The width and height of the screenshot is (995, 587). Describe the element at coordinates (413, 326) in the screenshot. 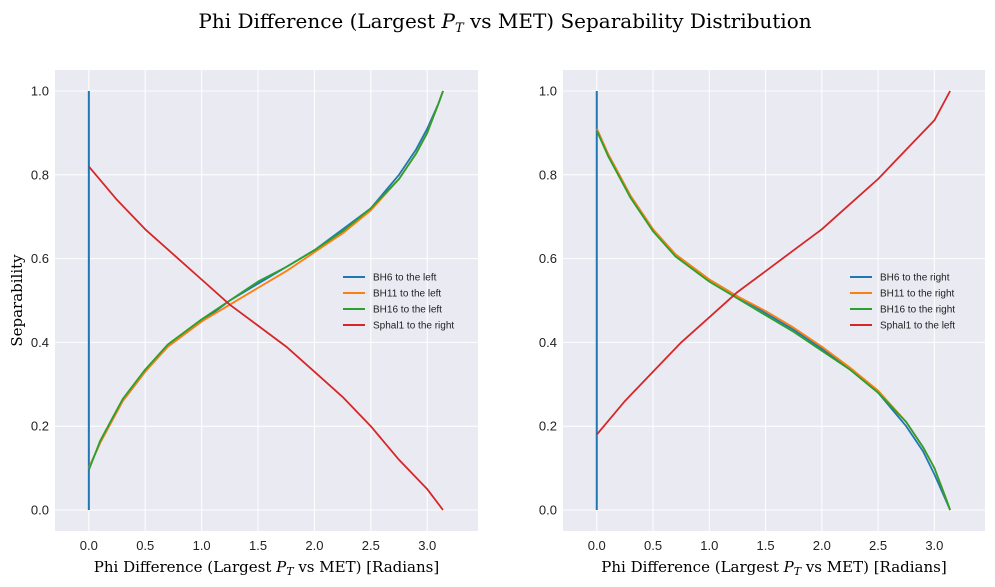

I see `legend-entry: Sphal1 to the right` at that location.